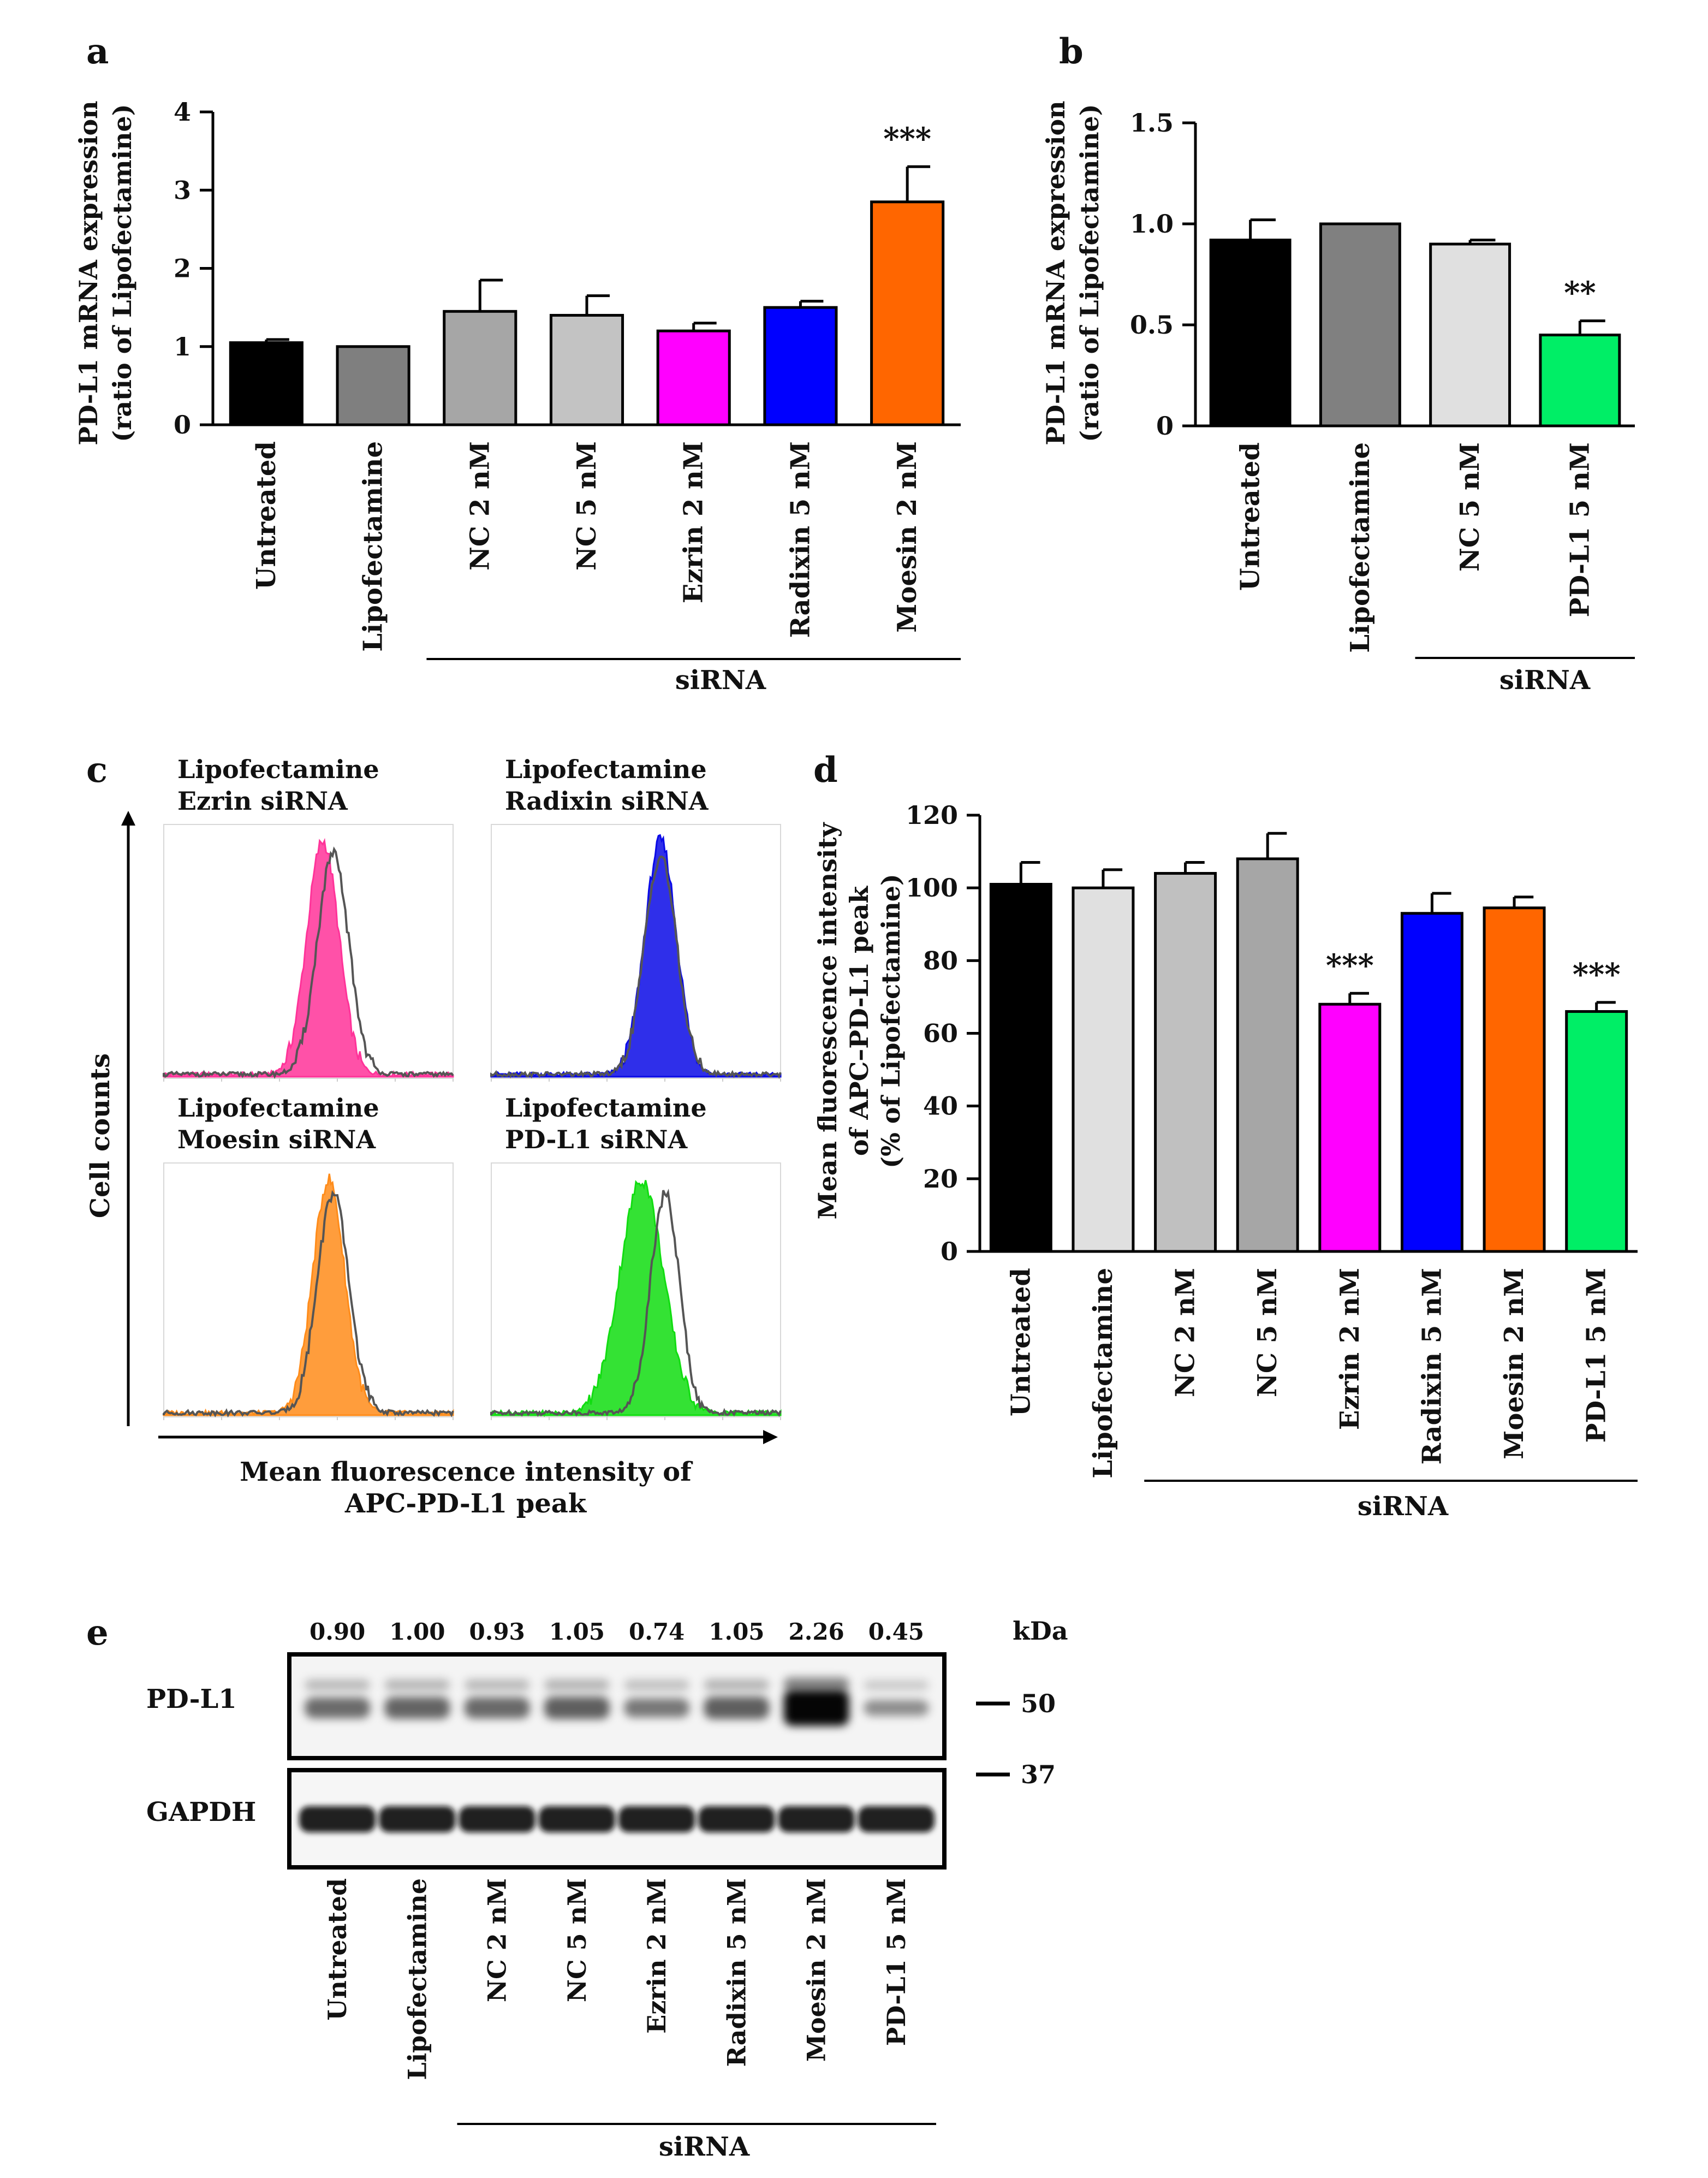  Describe the element at coordinates (941, 961) in the screenshot. I see `chart-d-ytick-label: 80` at that location.